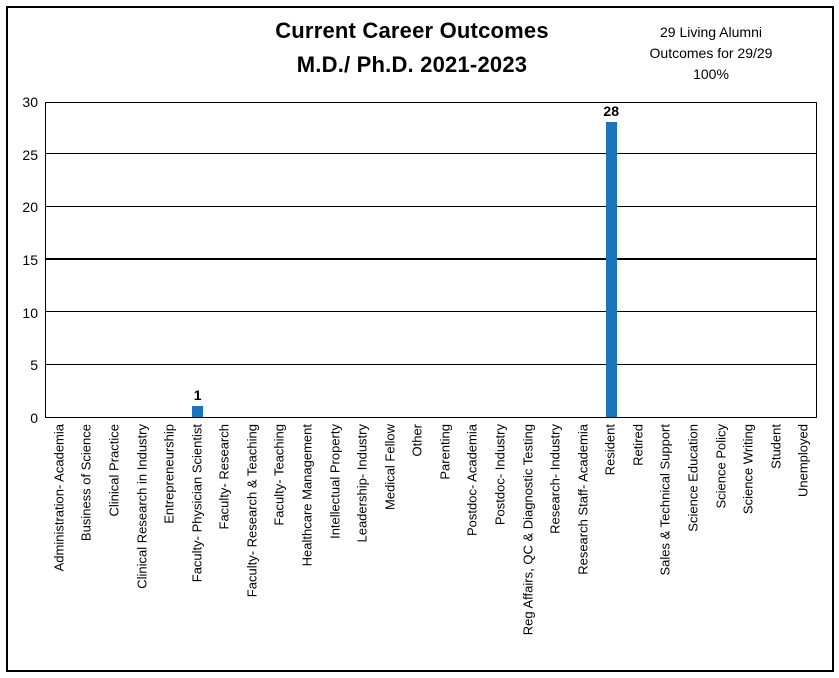 Image resolution: width=839 pixels, height=678 pixels. Describe the element at coordinates (472, 480) in the screenshot. I see `x-axis-label: Postdoc- Academia` at that location.